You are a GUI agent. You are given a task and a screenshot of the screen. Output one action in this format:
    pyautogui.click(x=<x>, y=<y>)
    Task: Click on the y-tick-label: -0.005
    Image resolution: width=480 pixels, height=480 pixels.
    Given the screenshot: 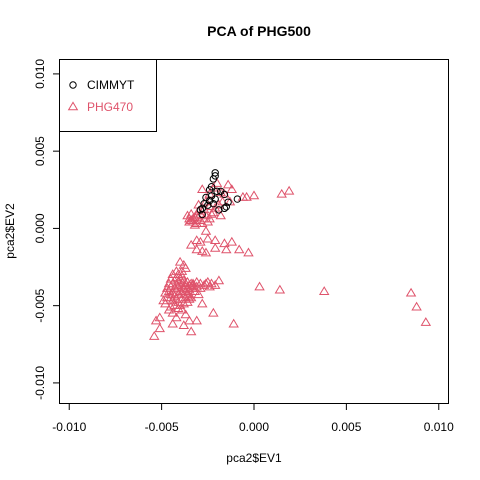 What is the action you would take?
    pyautogui.click(x=40, y=305)
    